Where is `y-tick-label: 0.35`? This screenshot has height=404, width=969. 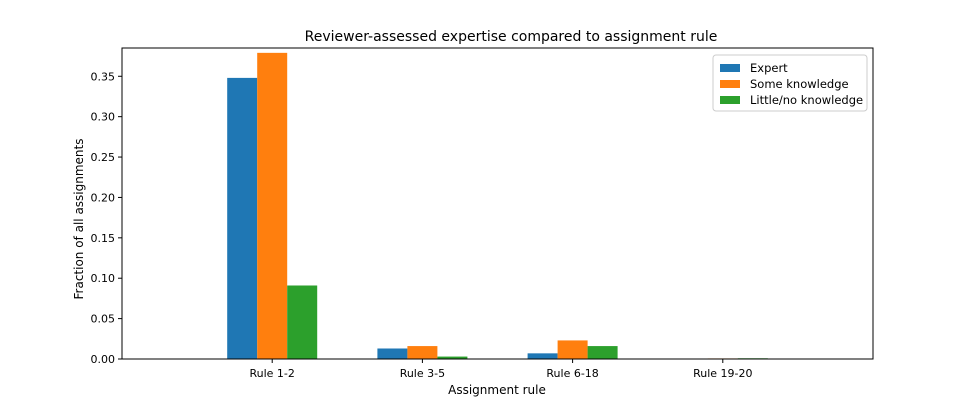
y-tick-label: 0.35 is located at coordinates (103, 76).